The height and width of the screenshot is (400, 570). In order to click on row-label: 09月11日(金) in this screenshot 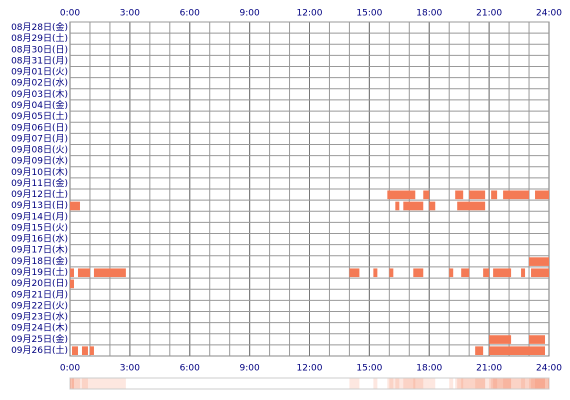, I will do `click(39, 183)`.